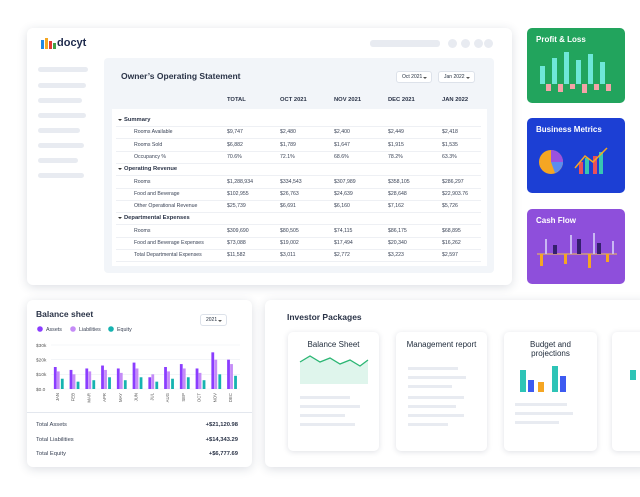 This screenshot has height=497, width=640. Describe the element at coordinates (139, 412) in the screenshot. I see `divider` at that location.